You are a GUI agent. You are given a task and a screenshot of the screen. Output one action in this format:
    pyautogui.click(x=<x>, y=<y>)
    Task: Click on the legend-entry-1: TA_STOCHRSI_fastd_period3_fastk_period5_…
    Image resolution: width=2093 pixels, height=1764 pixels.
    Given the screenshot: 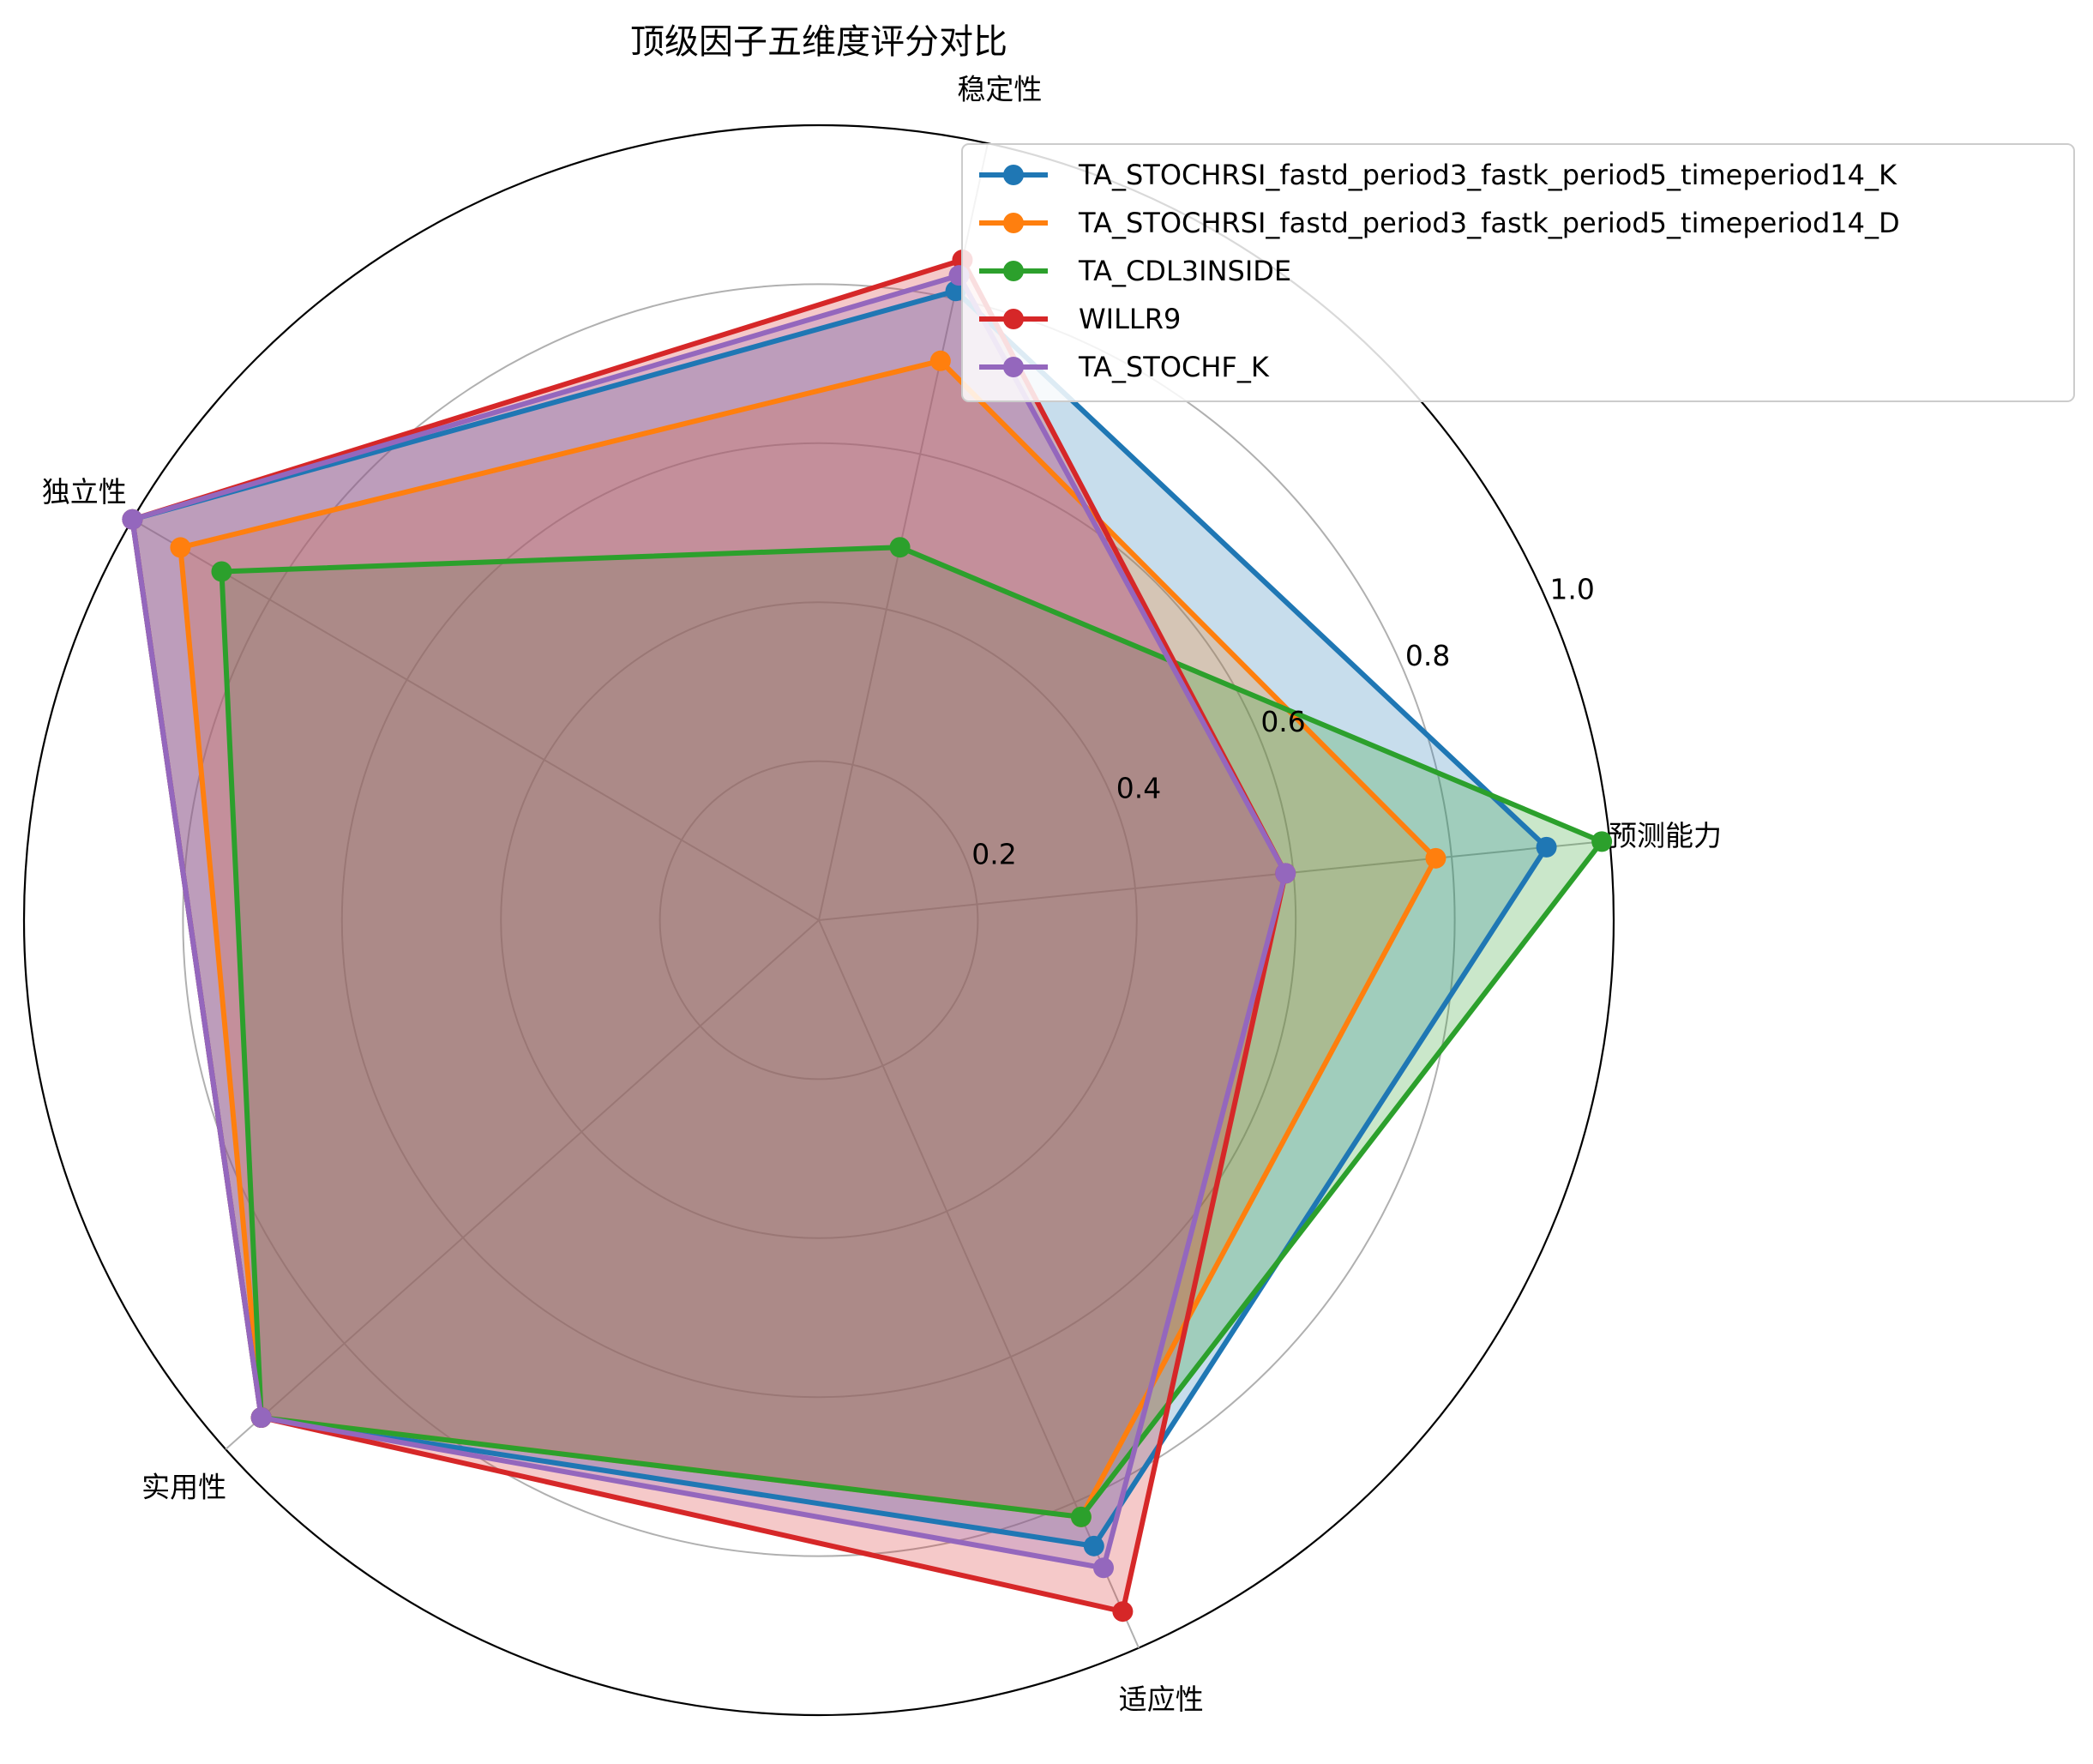 What is the action you would take?
    pyautogui.click(x=1488, y=175)
    